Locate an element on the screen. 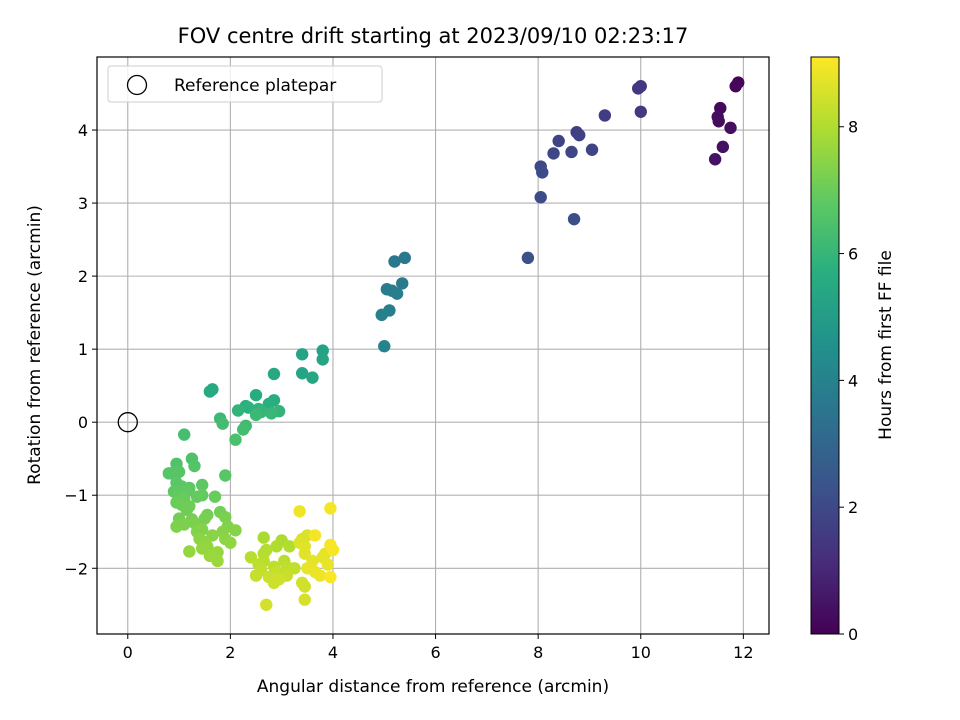  reference-marker is located at coordinates (127, 422).